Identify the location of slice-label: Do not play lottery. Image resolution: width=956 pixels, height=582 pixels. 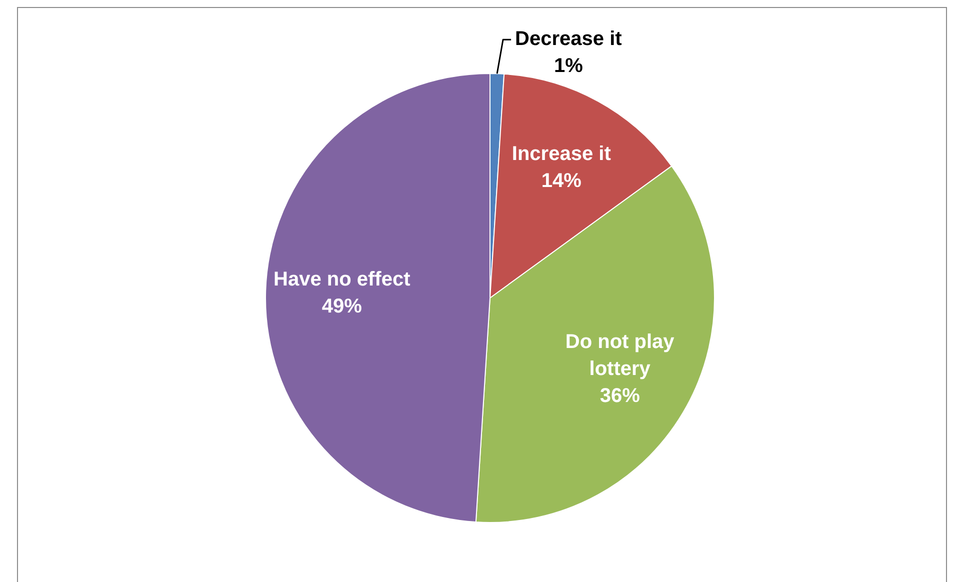
(620, 355).